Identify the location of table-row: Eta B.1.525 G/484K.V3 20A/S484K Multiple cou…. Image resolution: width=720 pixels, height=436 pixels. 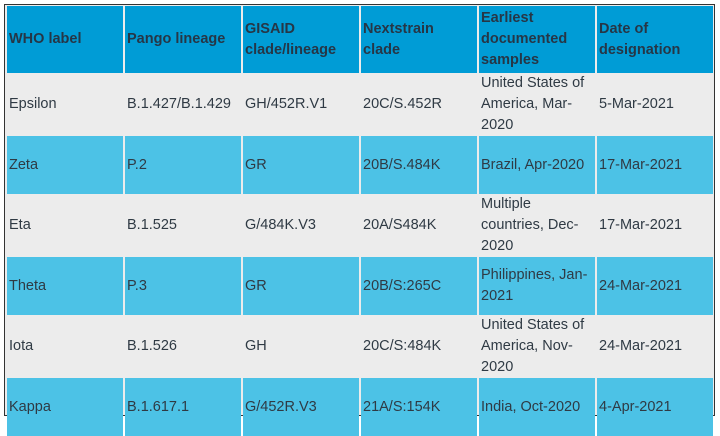
(360, 225).